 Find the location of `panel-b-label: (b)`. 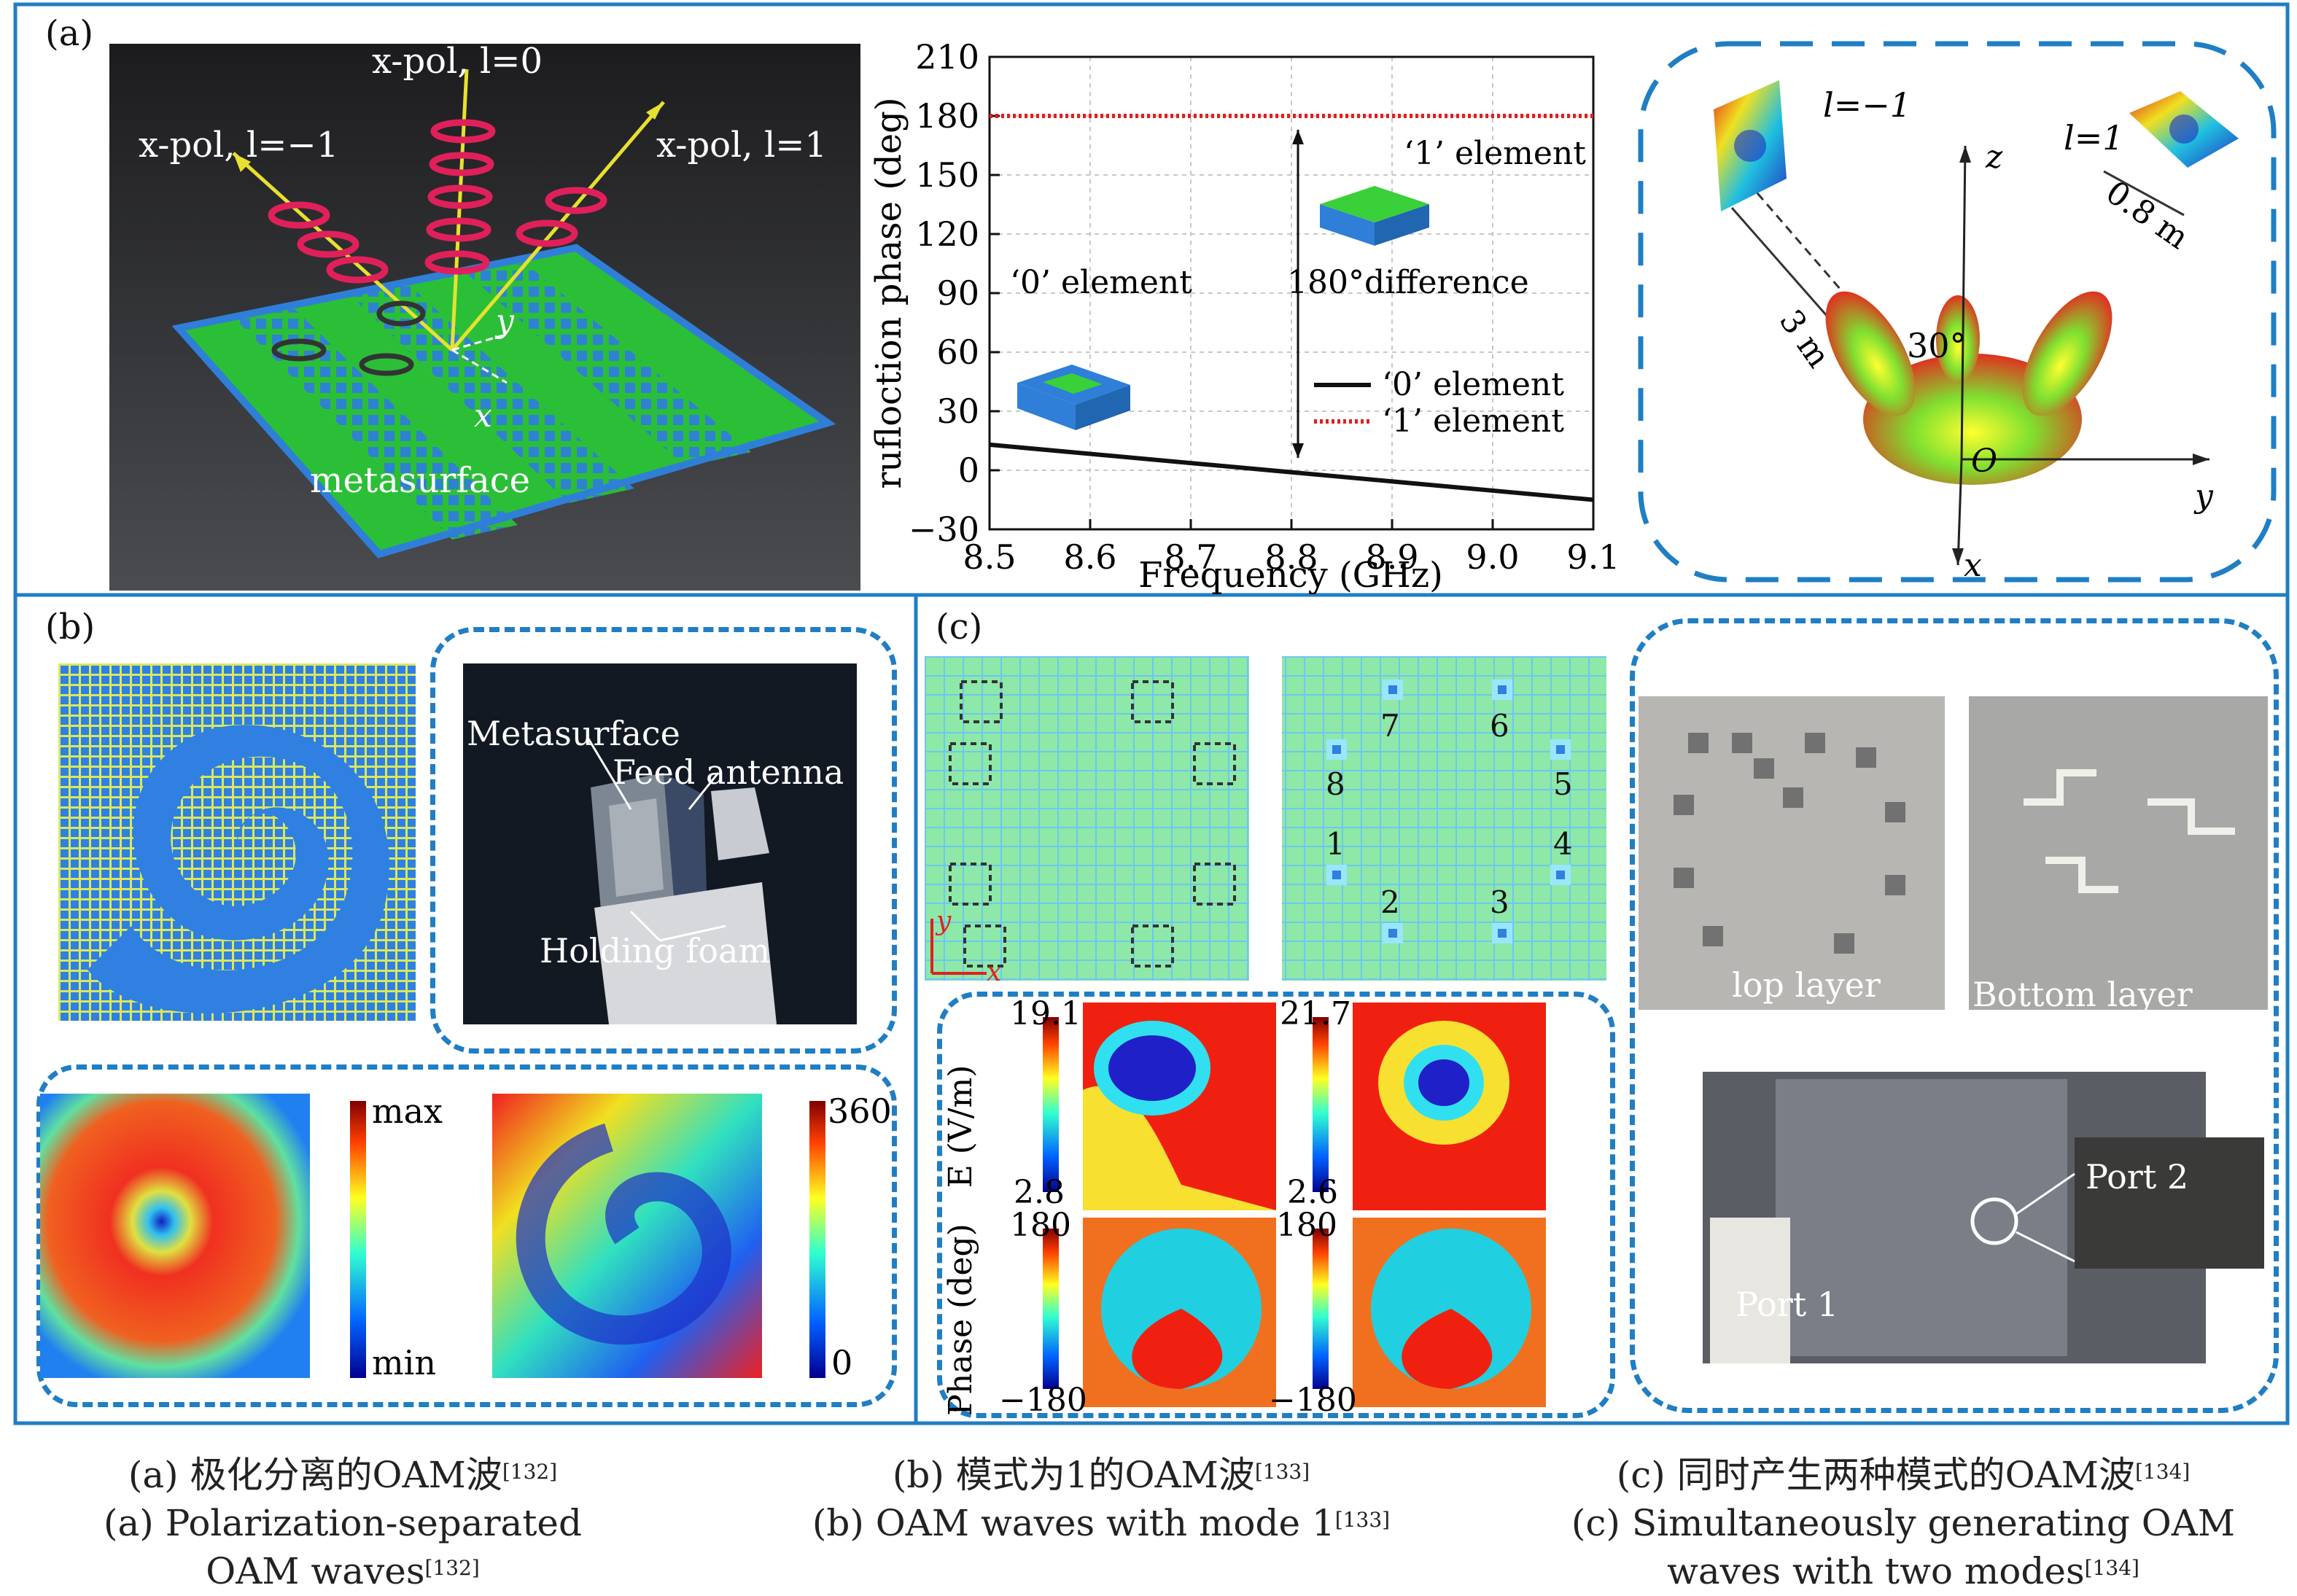

panel-b-label: (b) is located at coordinates (70, 627).